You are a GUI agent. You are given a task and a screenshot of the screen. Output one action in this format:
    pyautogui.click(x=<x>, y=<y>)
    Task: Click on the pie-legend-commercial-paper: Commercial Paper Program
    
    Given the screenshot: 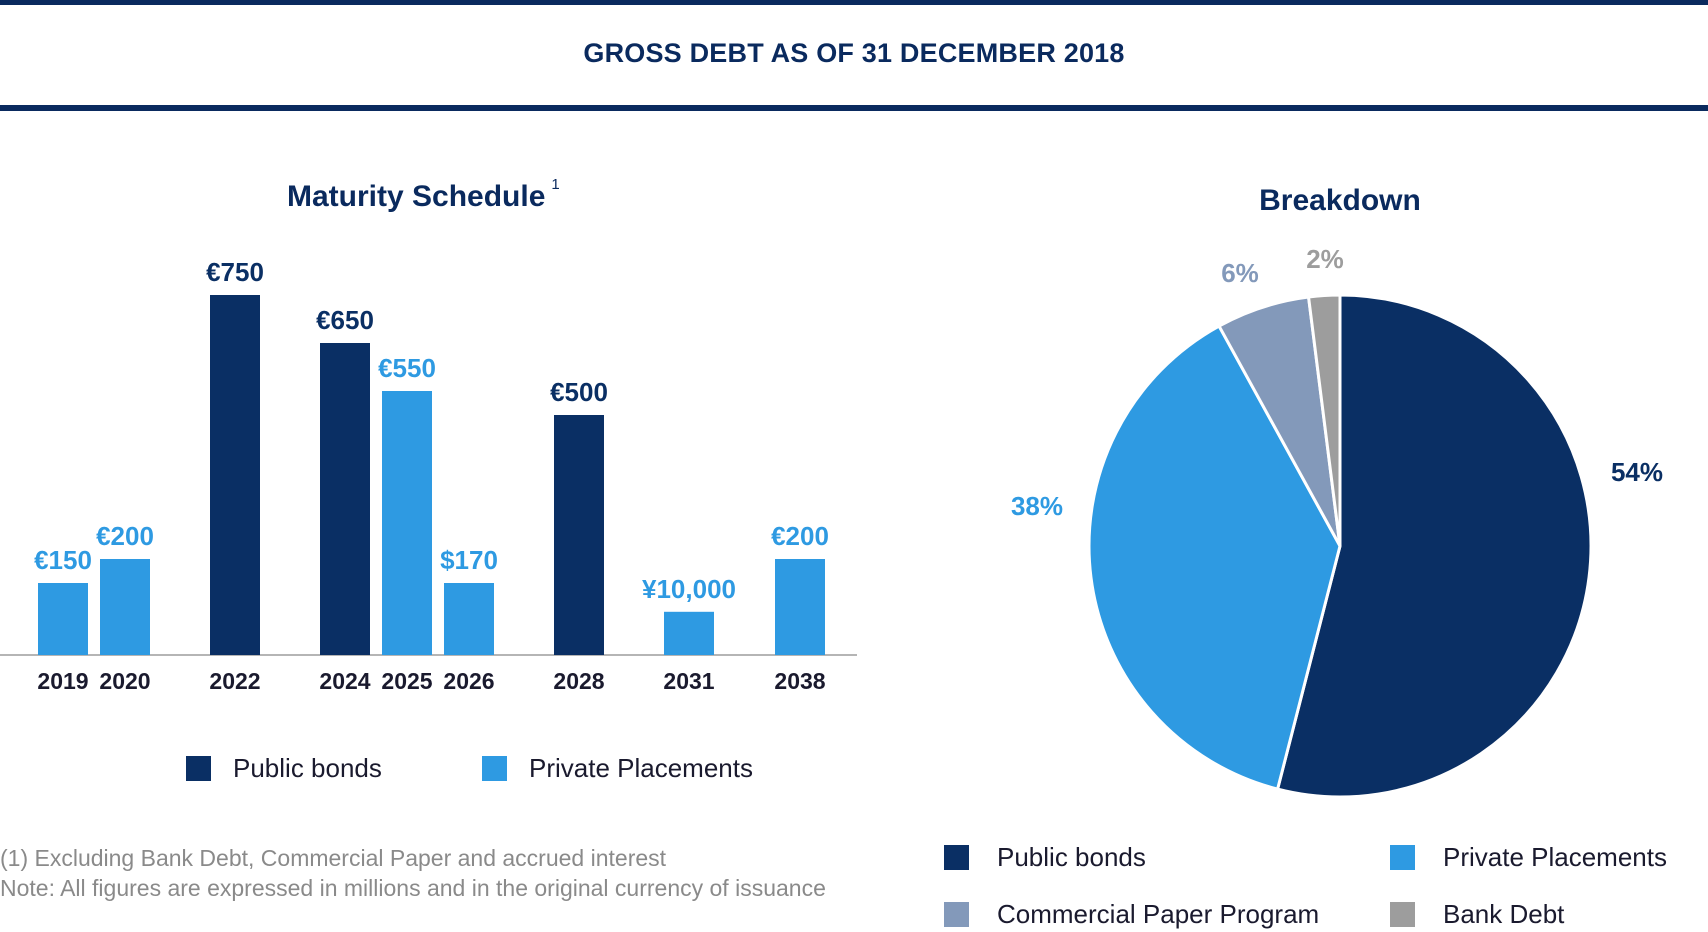 What is the action you would take?
    pyautogui.click(x=1131, y=914)
    